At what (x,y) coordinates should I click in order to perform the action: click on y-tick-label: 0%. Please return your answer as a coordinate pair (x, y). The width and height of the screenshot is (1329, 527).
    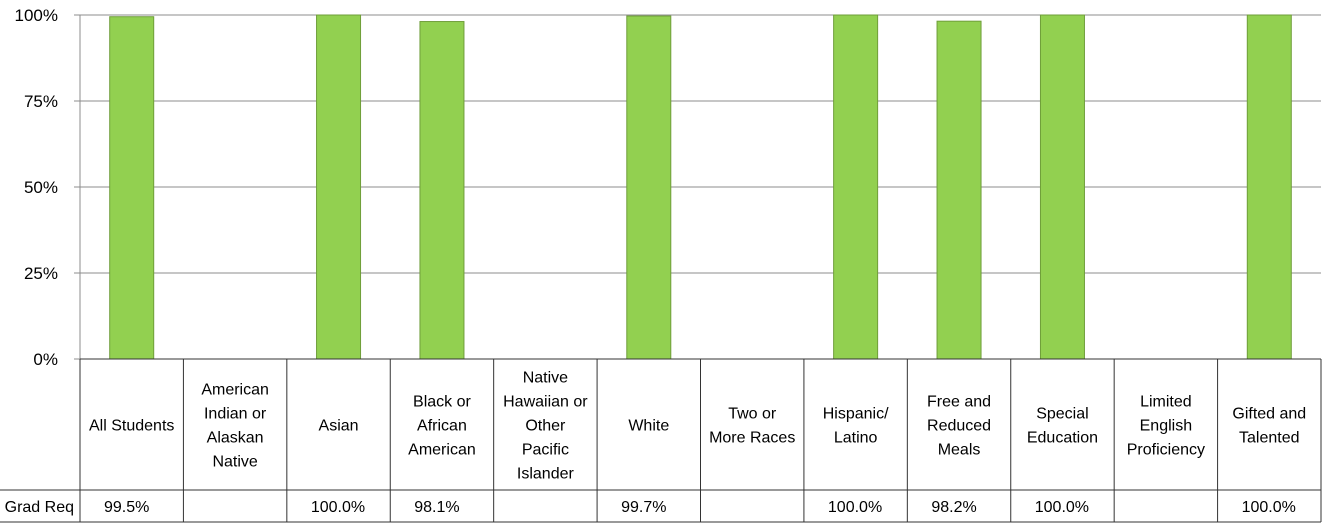
    Looking at the image, I should click on (45, 359).